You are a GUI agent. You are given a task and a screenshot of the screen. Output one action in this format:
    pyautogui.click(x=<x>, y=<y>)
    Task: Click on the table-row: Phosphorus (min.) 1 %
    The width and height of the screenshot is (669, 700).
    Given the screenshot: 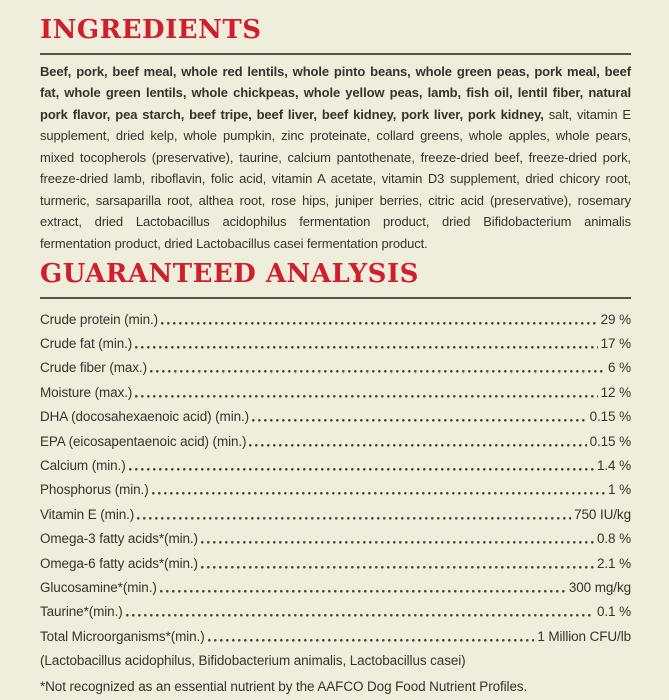 What is the action you would take?
    pyautogui.click(x=335, y=488)
    